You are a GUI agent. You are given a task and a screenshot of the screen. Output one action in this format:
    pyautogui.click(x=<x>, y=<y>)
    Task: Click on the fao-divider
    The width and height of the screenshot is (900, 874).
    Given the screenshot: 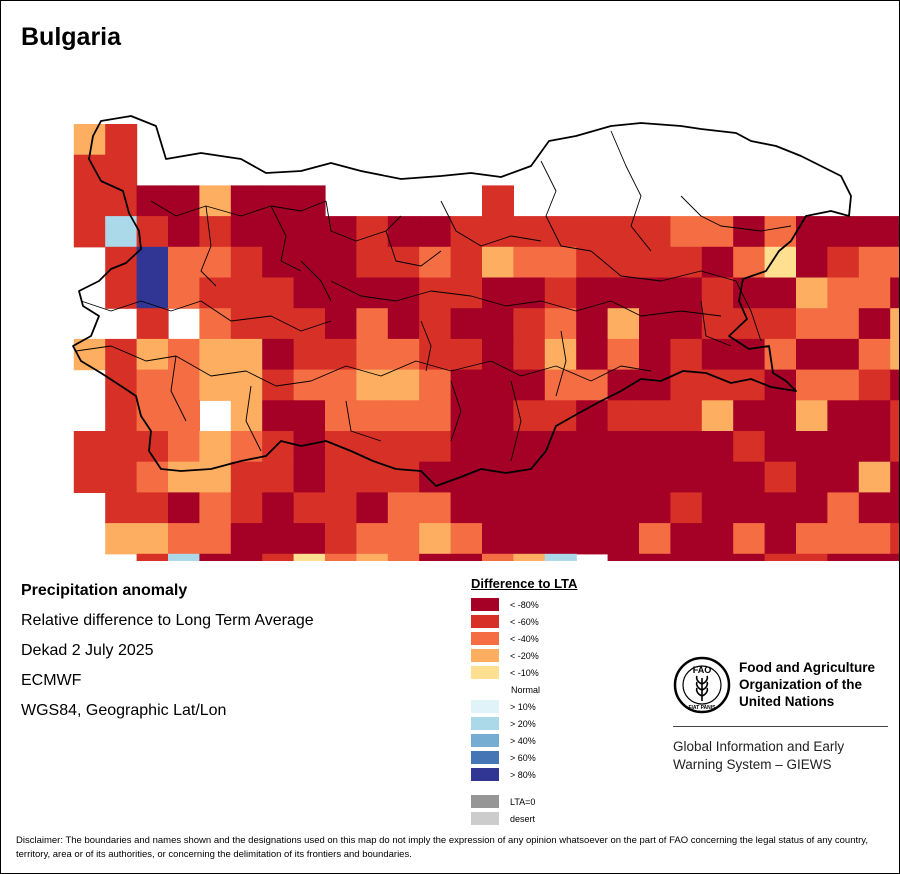 What is the action you would take?
    pyautogui.click(x=780, y=726)
    